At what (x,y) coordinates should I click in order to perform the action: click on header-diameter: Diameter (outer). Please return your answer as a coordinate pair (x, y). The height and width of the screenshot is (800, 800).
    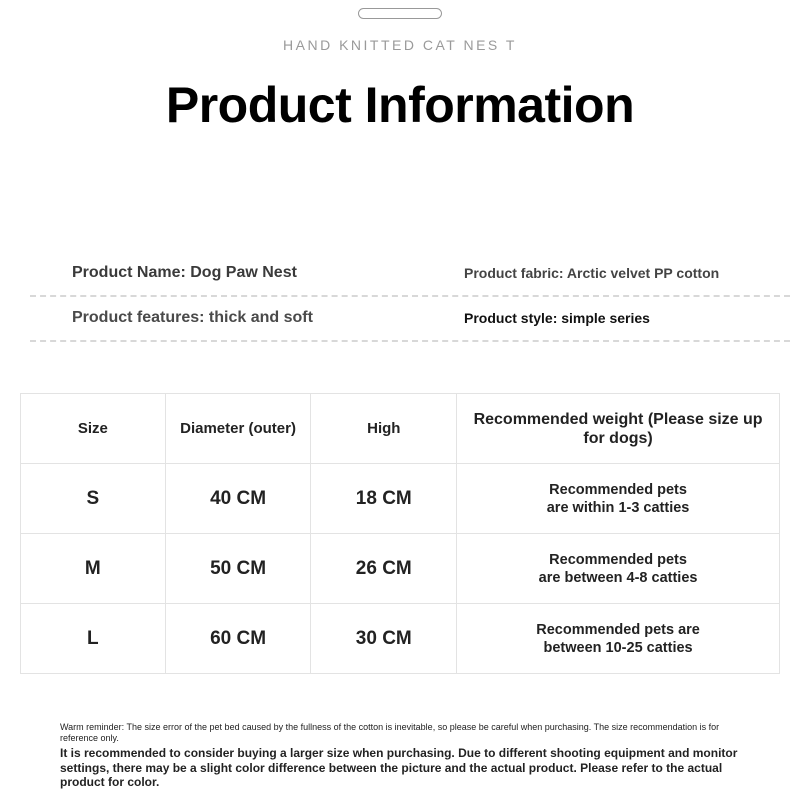
    Looking at the image, I should click on (238, 428).